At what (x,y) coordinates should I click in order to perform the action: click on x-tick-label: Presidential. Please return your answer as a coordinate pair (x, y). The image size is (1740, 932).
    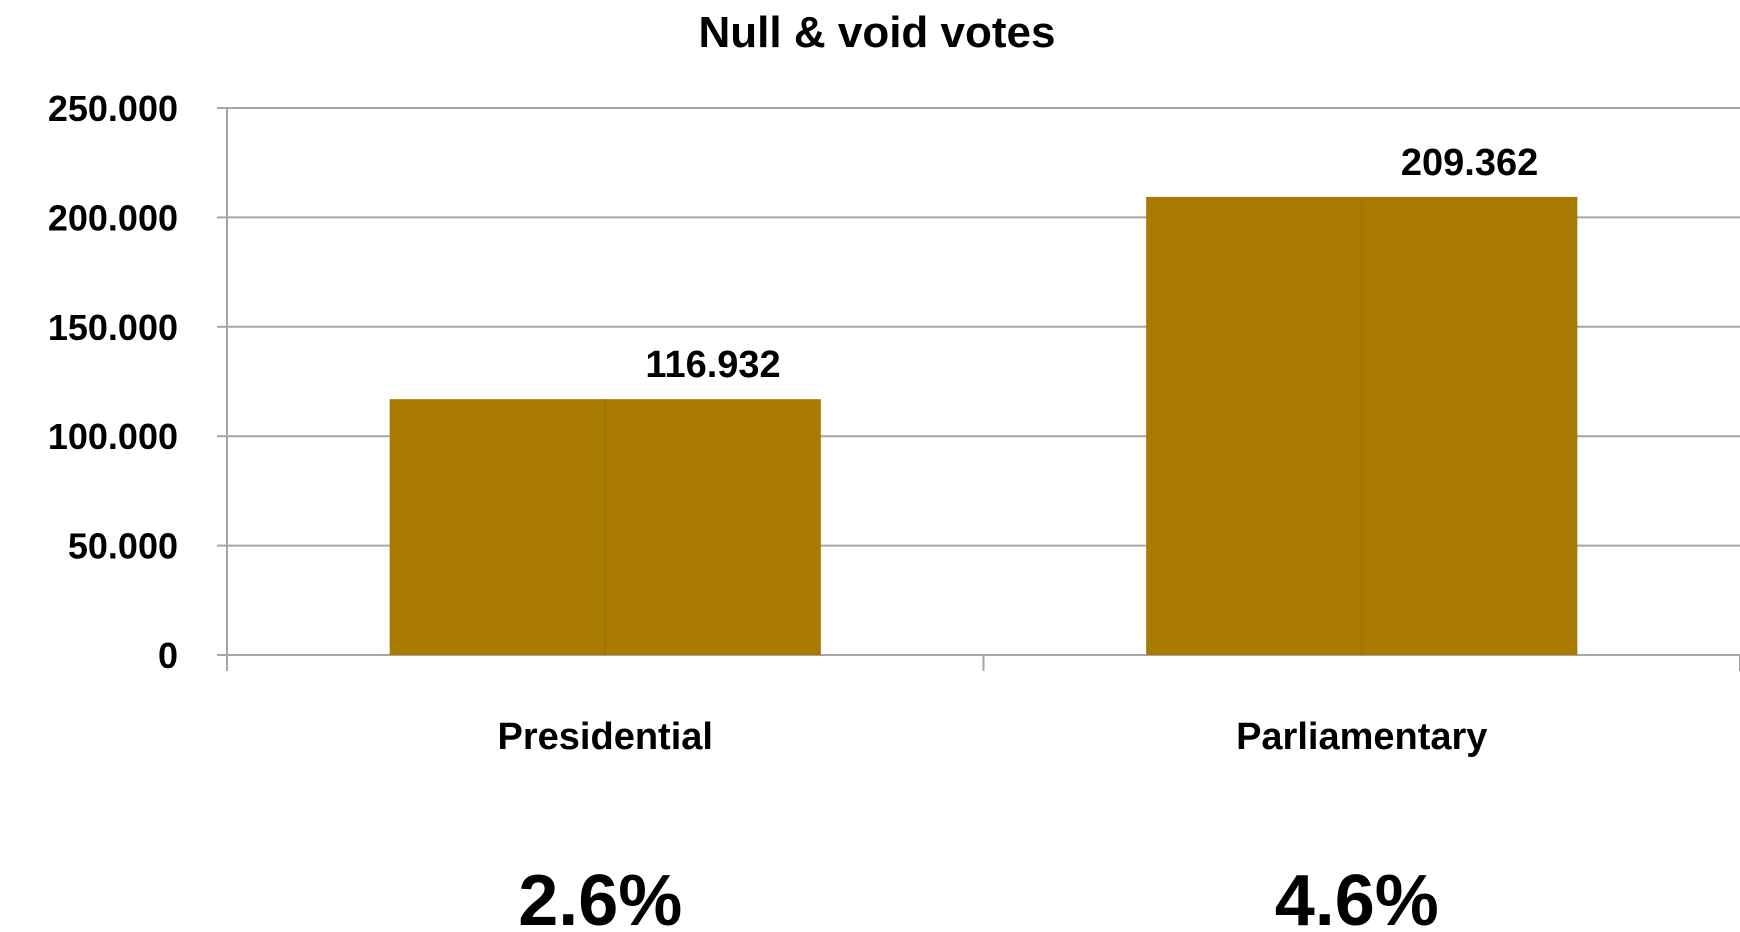
    Looking at the image, I should click on (605, 737).